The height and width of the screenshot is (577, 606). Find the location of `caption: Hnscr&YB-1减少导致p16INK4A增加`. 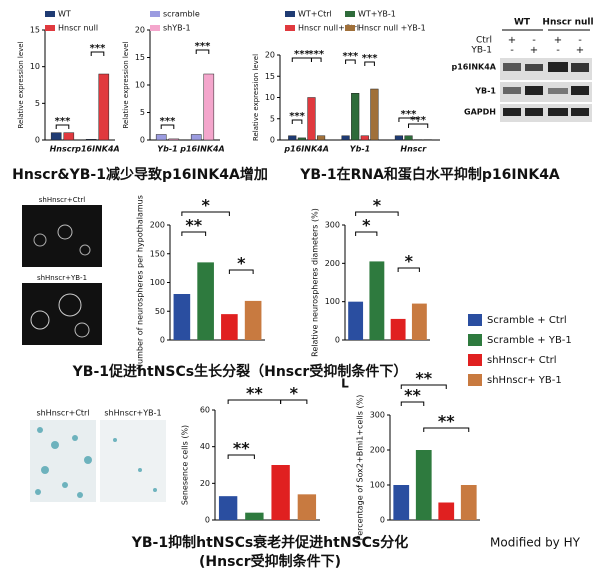

caption: Hnscr&YB-1减少导致p16INK4A增加 is located at coordinates (140, 174).